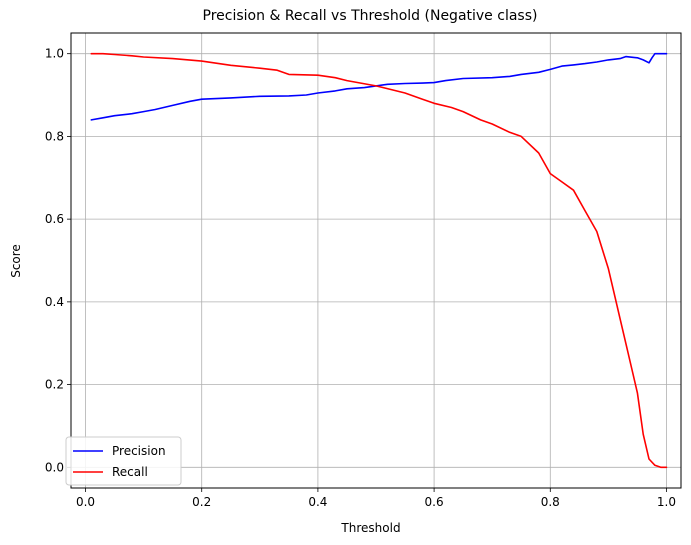  What do you see at coordinates (550, 502) in the screenshot?
I see `x-tick-label: 0.8` at bounding box center [550, 502].